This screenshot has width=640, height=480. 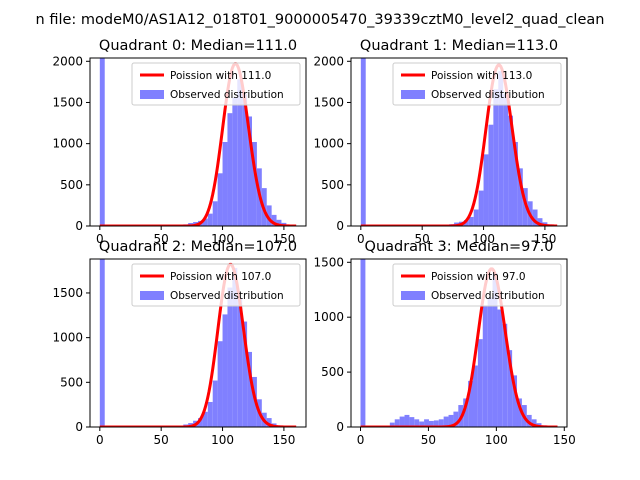 I want to click on legend: Poission with 107.0 Observed distribution, so click(x=216, y=285).